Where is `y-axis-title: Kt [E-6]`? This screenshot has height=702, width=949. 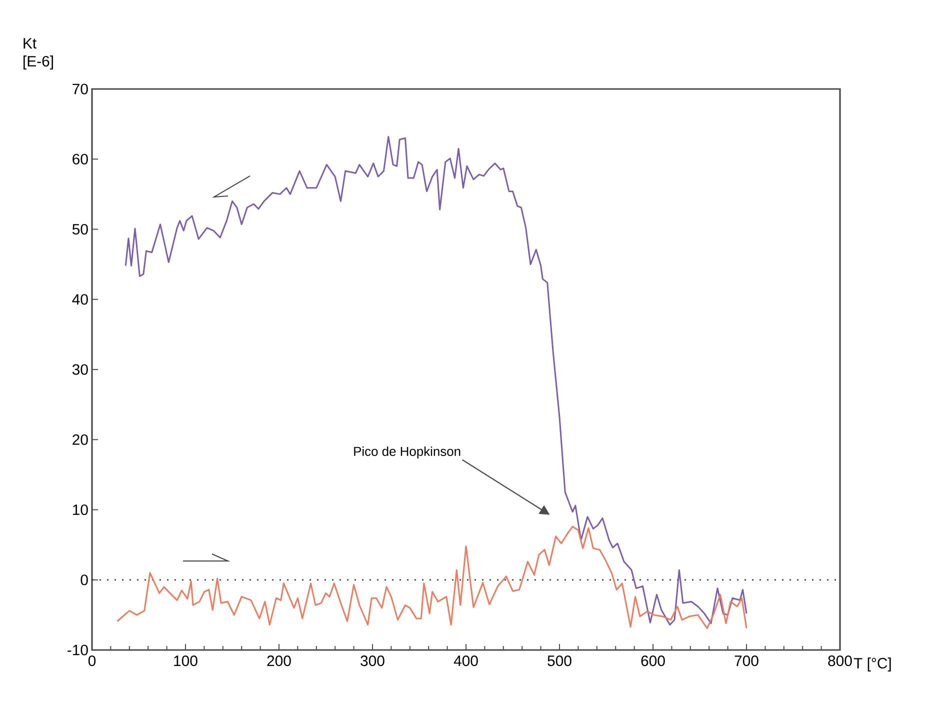
y-axis-title: Kt [E-6] is located at coordinates (38, 54).